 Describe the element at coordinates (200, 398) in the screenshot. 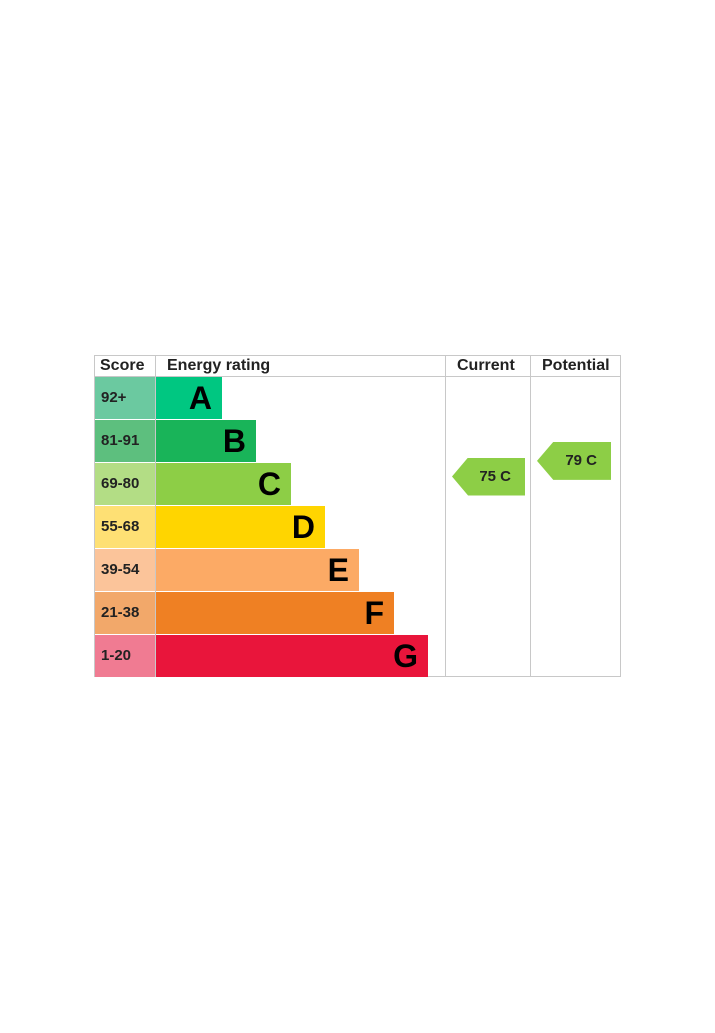

I see `rating-letter: A` at that location.